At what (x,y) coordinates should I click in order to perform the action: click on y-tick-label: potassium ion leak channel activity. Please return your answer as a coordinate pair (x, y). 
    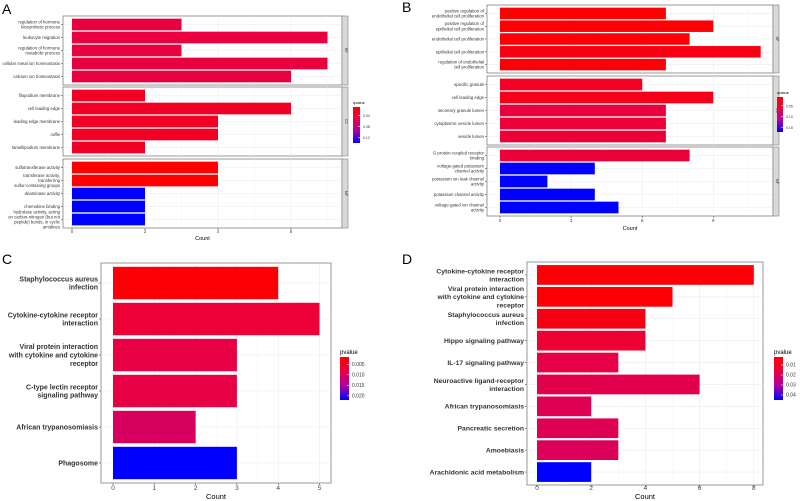
    Looking at the image, I should click on (458, 181).